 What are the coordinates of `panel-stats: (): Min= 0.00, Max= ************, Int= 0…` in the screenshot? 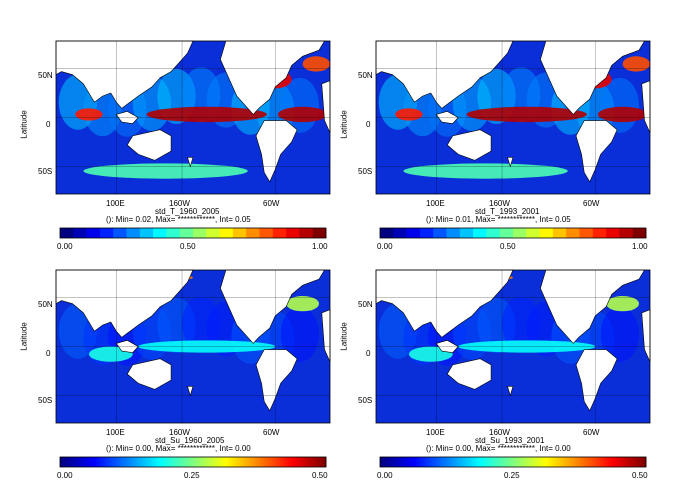 It's located at (498, 448).